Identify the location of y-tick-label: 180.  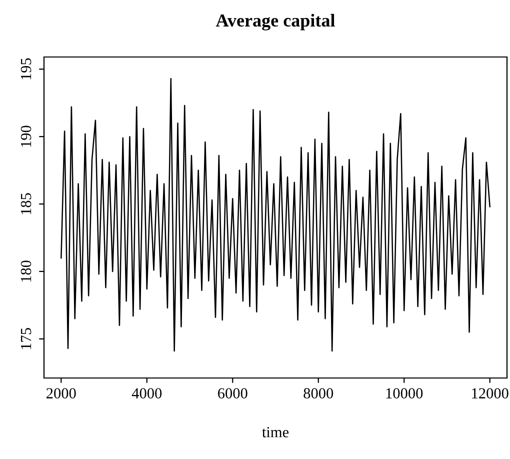
(26, 271).